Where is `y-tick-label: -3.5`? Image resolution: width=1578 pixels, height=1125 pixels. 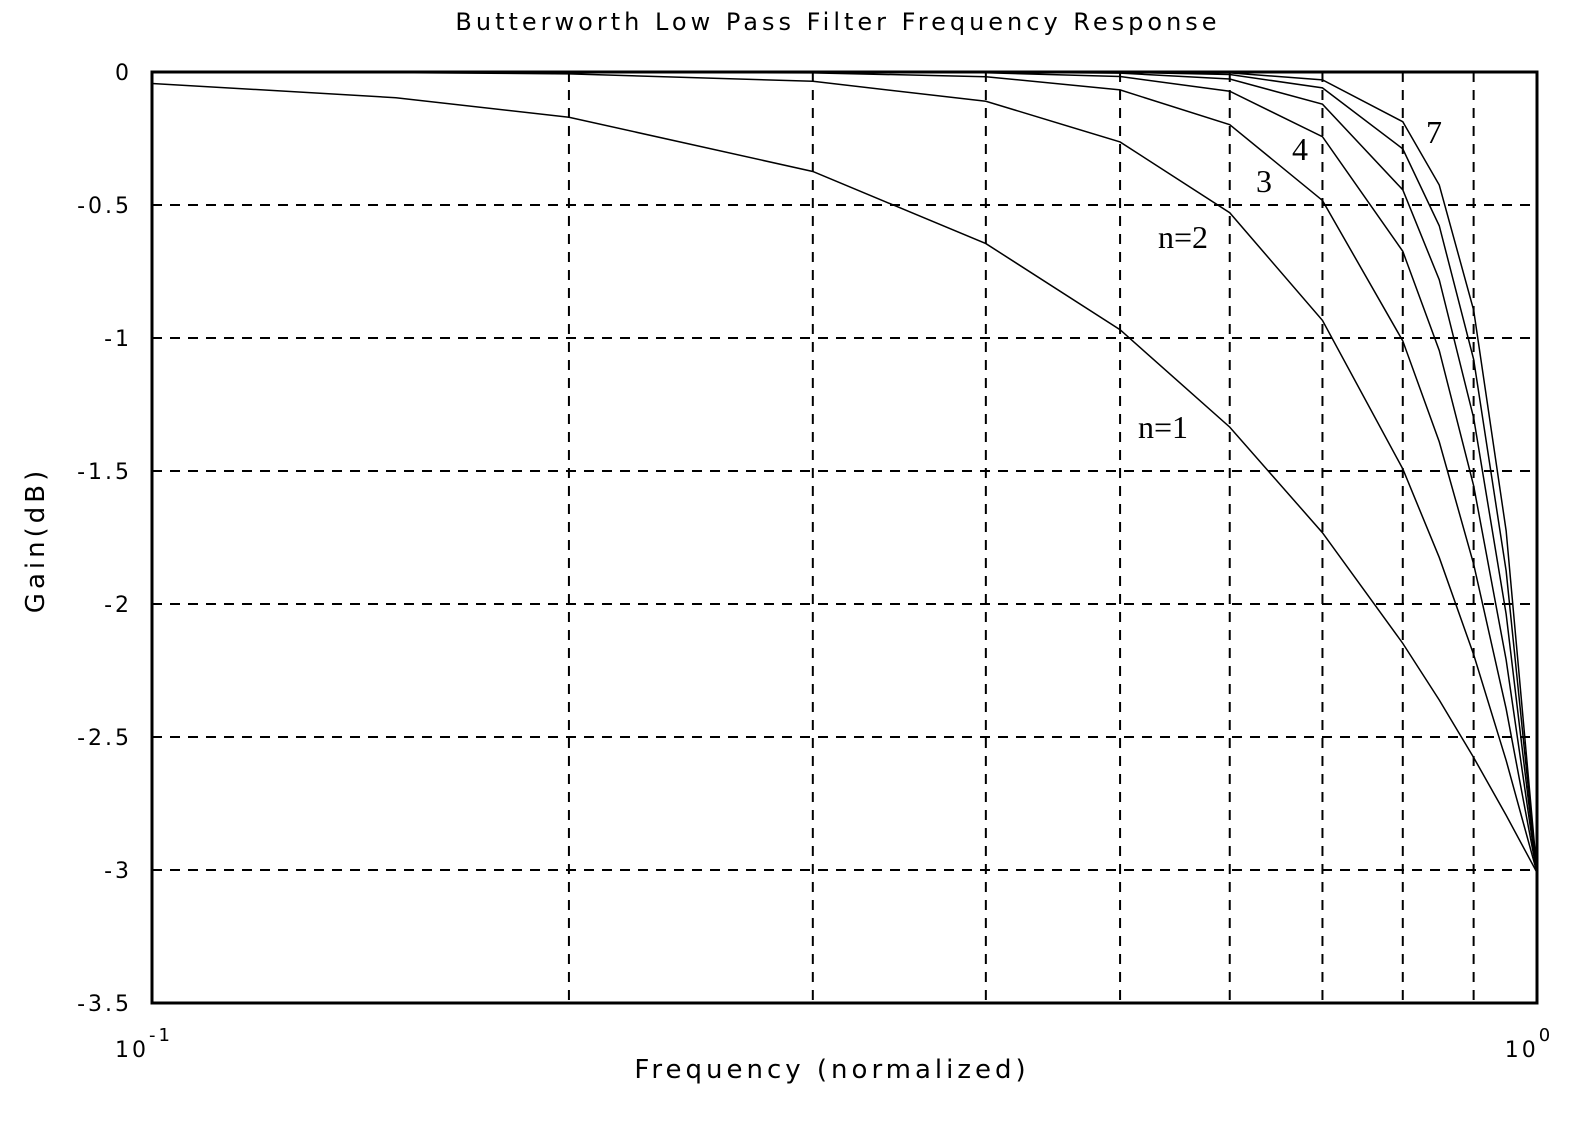 y-tick-label: -3.5 is located at coordinates (104, 1004).